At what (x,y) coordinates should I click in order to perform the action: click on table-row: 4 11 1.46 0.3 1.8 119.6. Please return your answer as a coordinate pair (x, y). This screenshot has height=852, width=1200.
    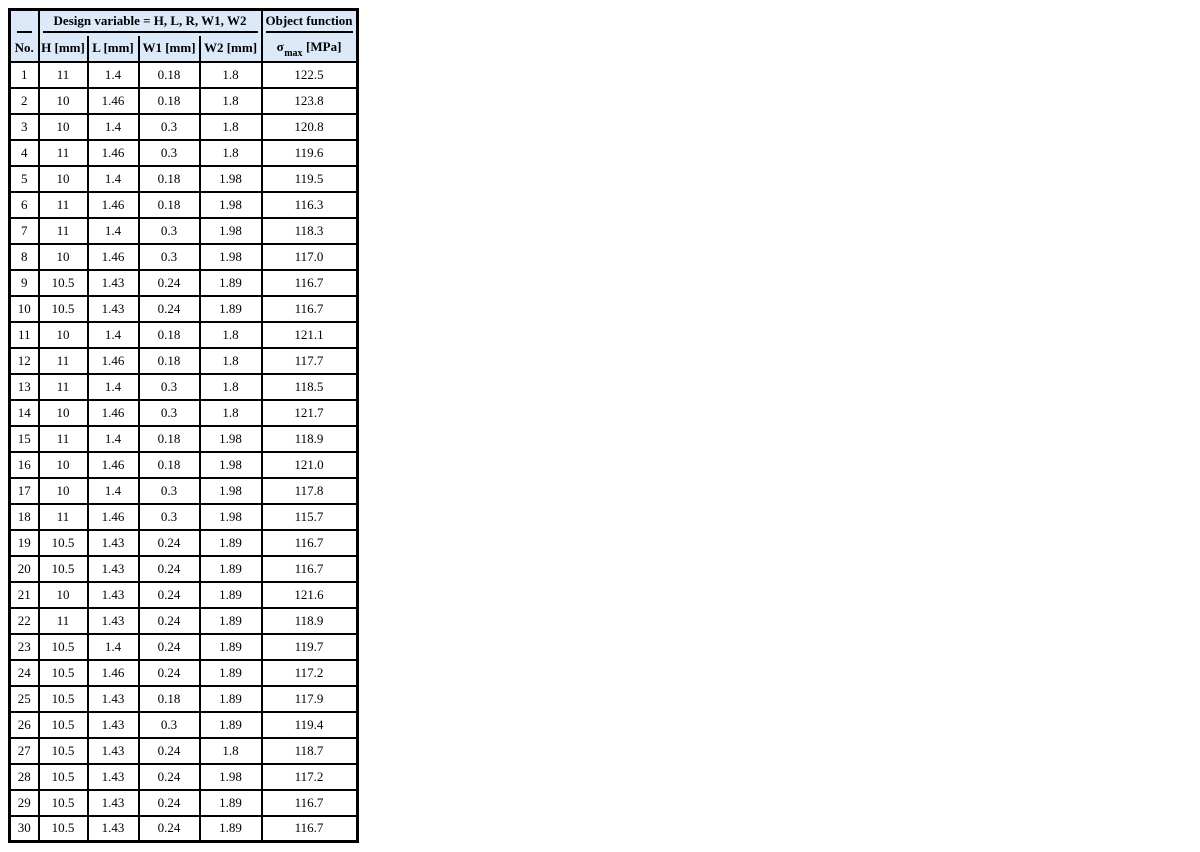
    Looking at the image, I should click on (183, 152).